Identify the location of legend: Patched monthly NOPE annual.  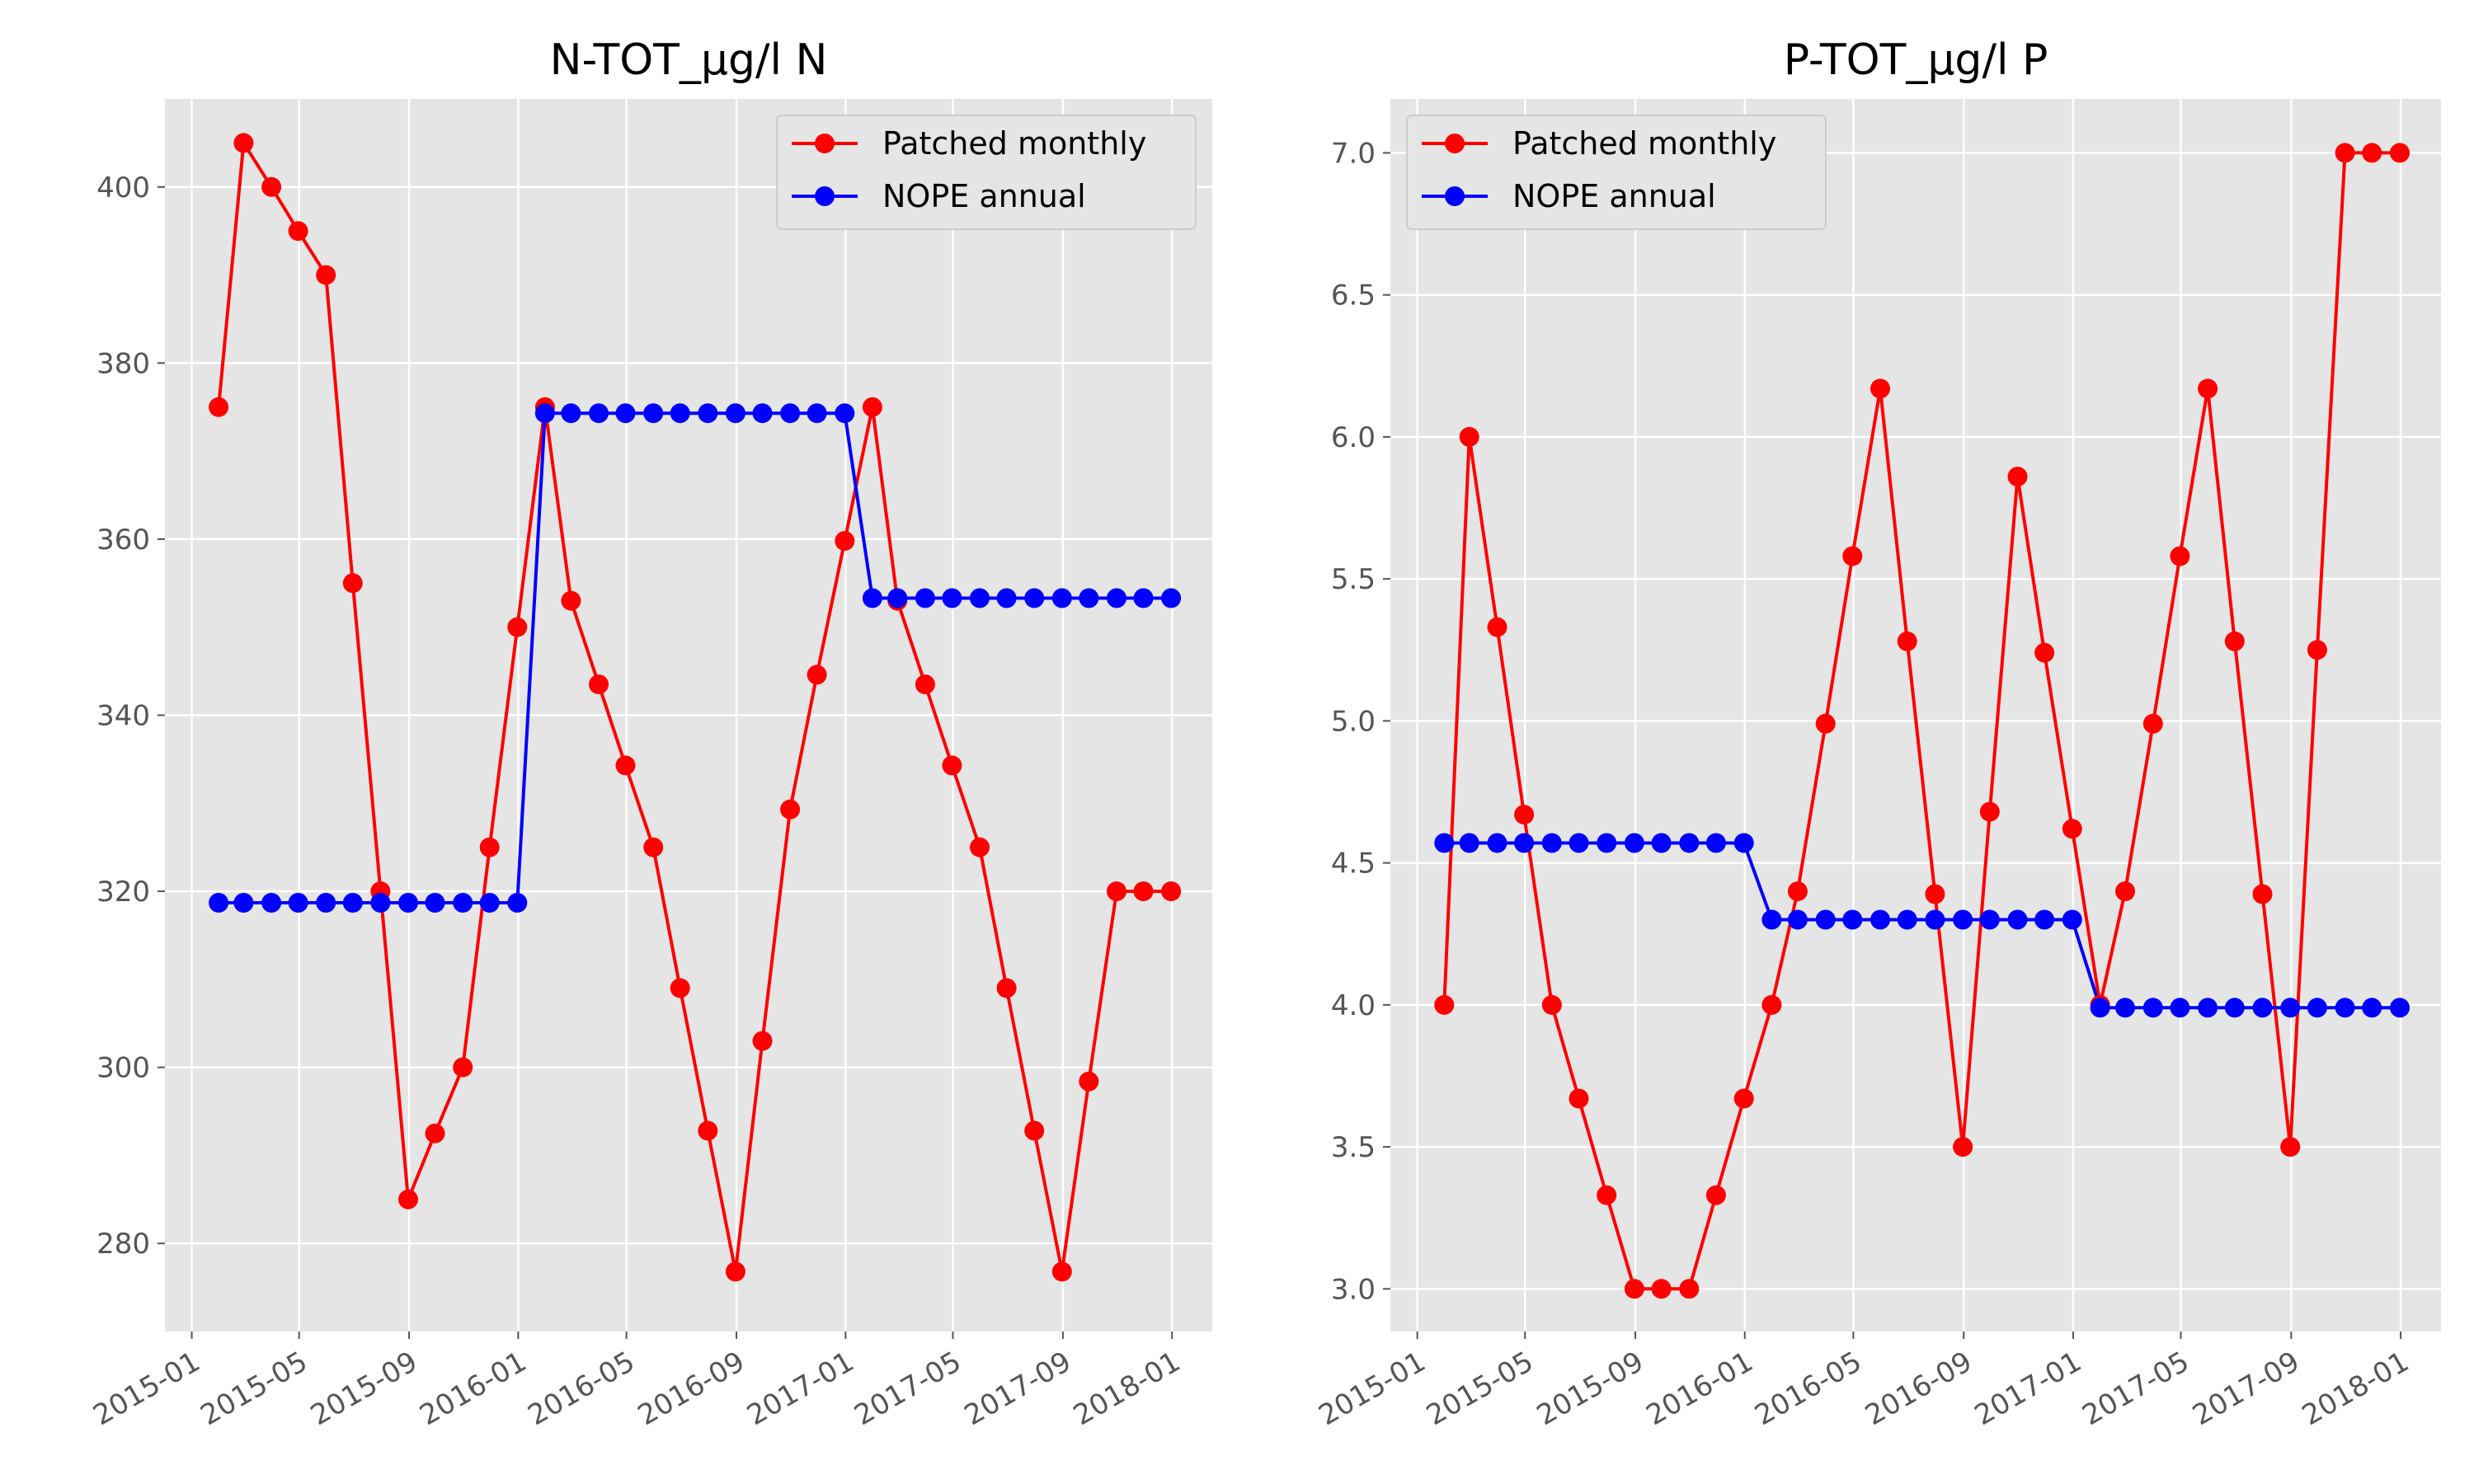
(986, 172).